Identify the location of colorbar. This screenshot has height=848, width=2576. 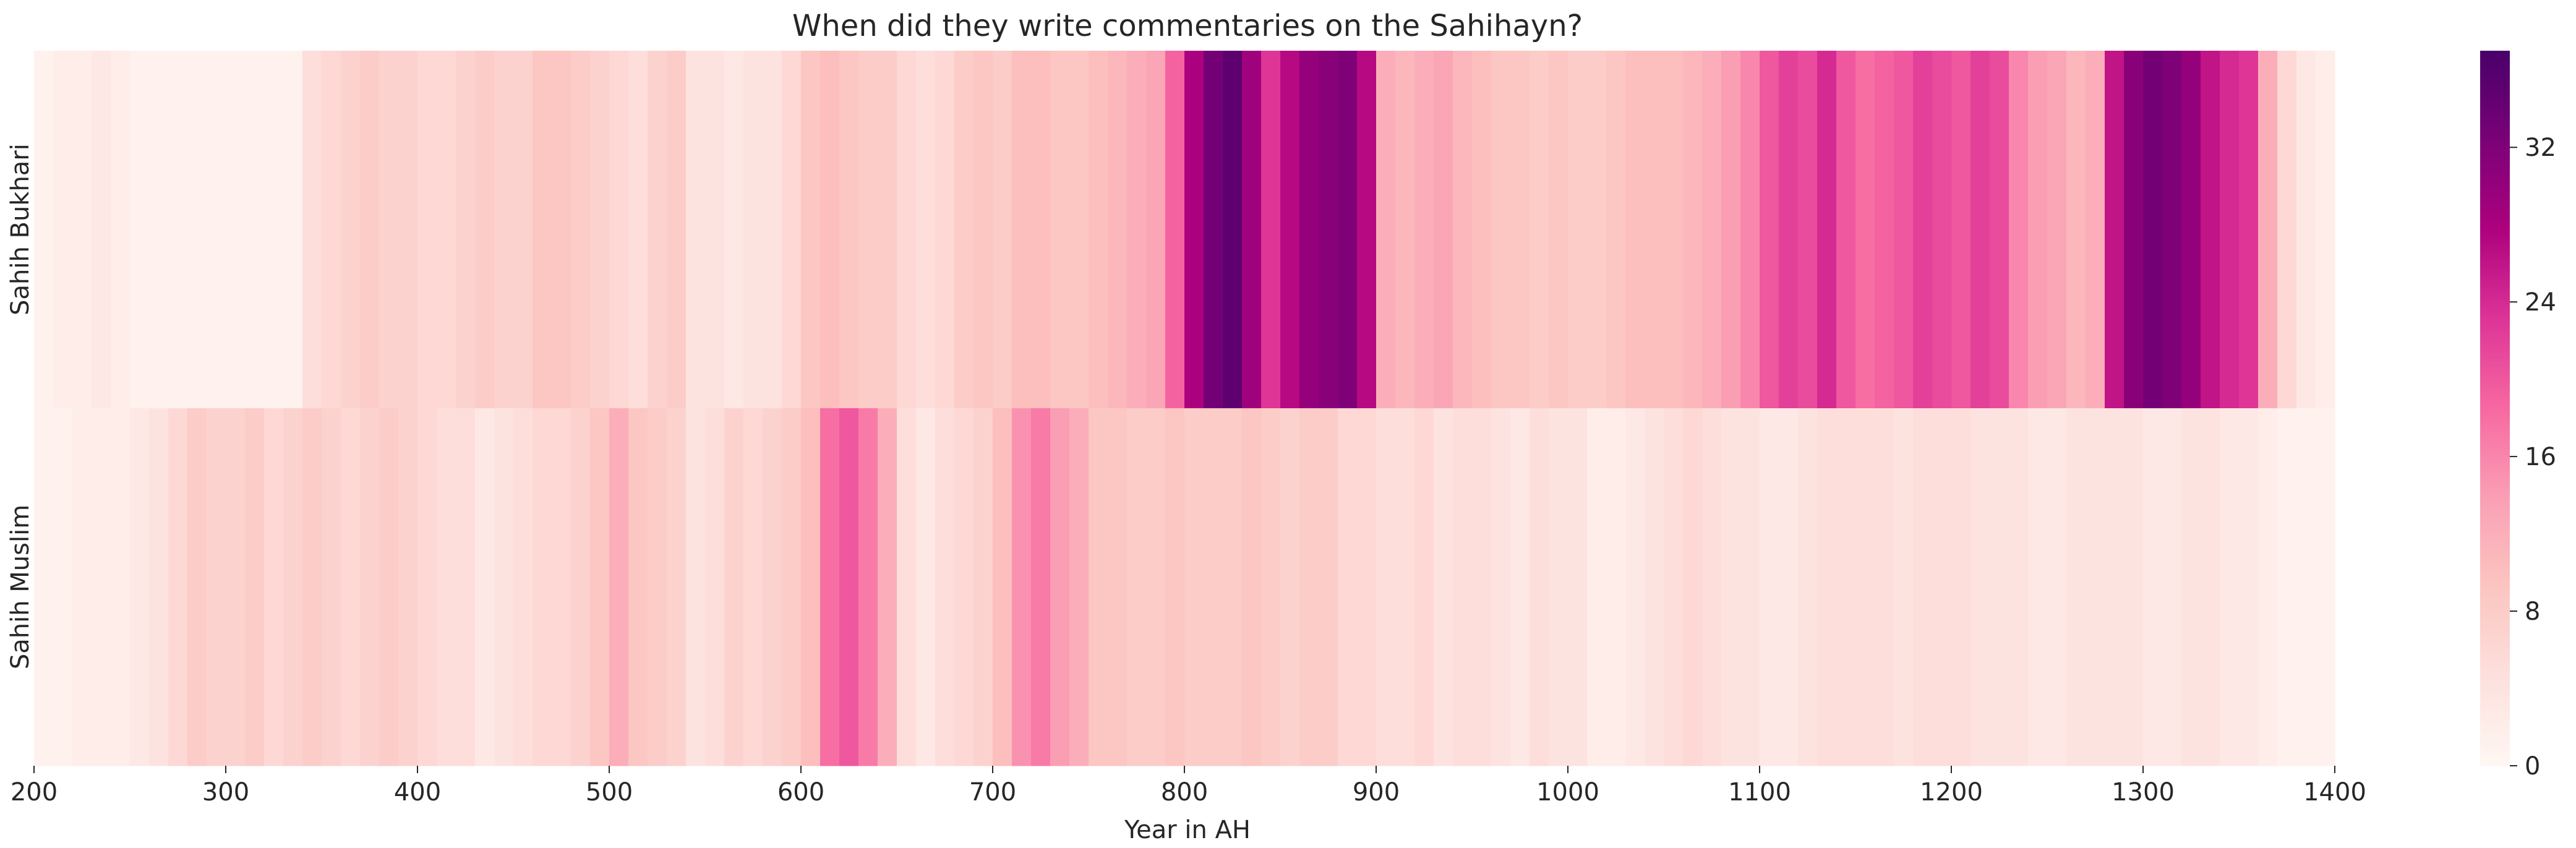
(2495, 409).